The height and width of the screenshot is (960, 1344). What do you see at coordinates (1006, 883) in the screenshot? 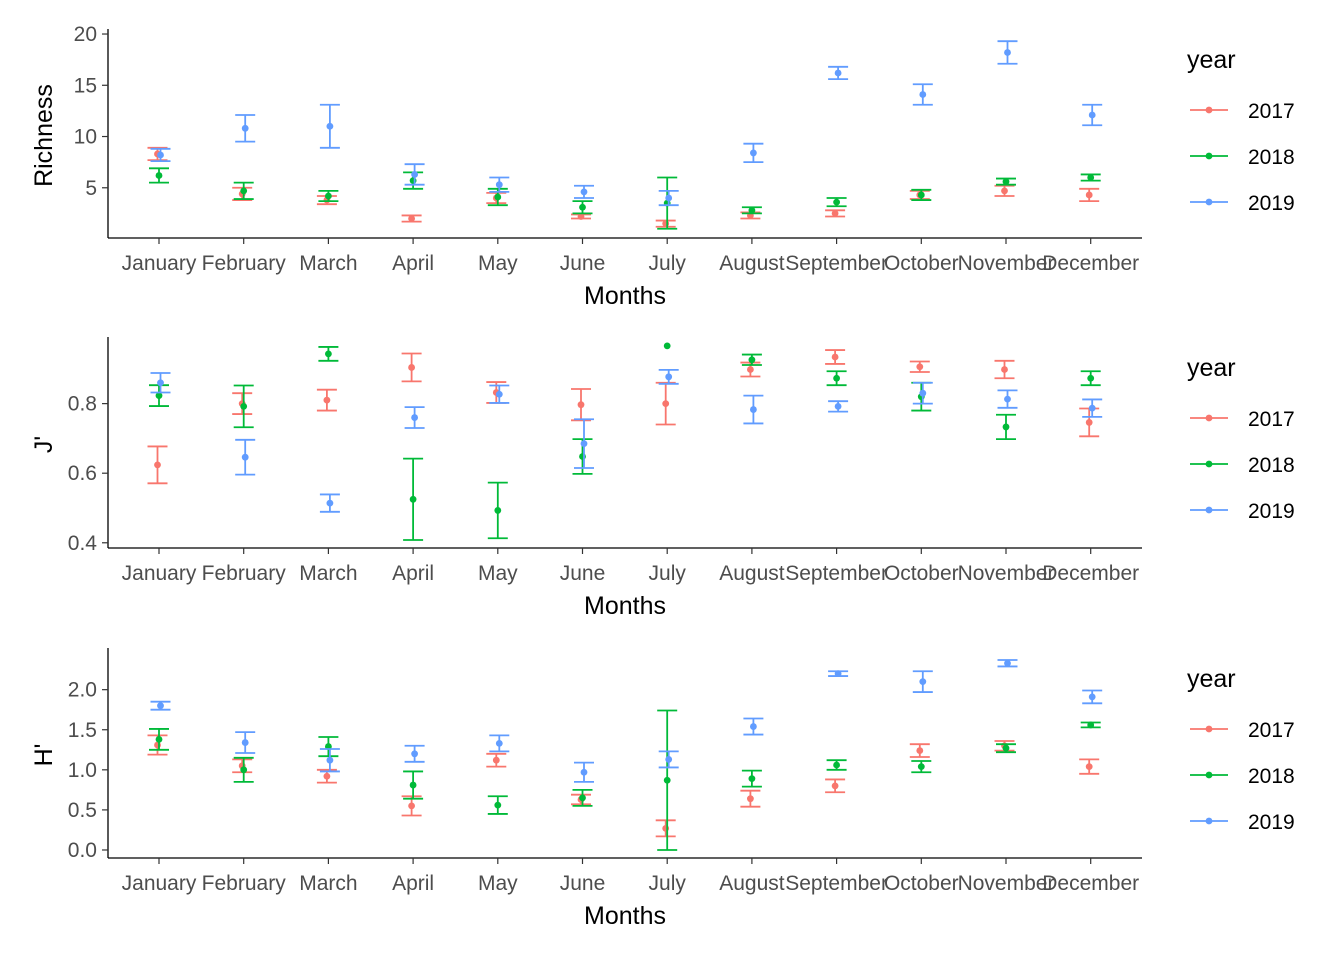
I see `x-tick-label: November` at bounding box center [1006, 883].